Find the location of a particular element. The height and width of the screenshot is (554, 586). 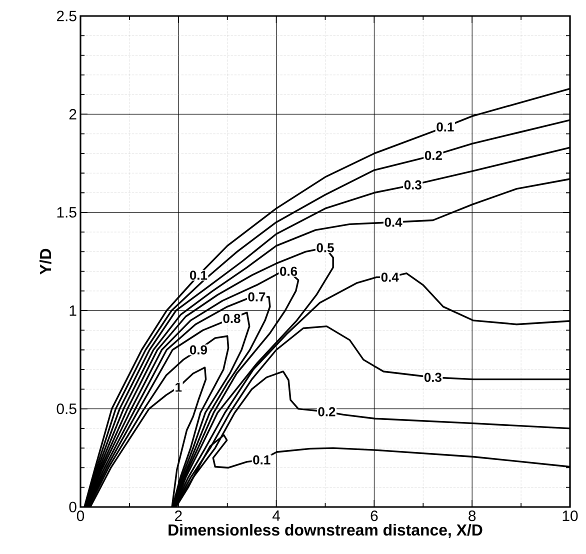

x-tick-label: 6 is located at coordinates (374, 516).